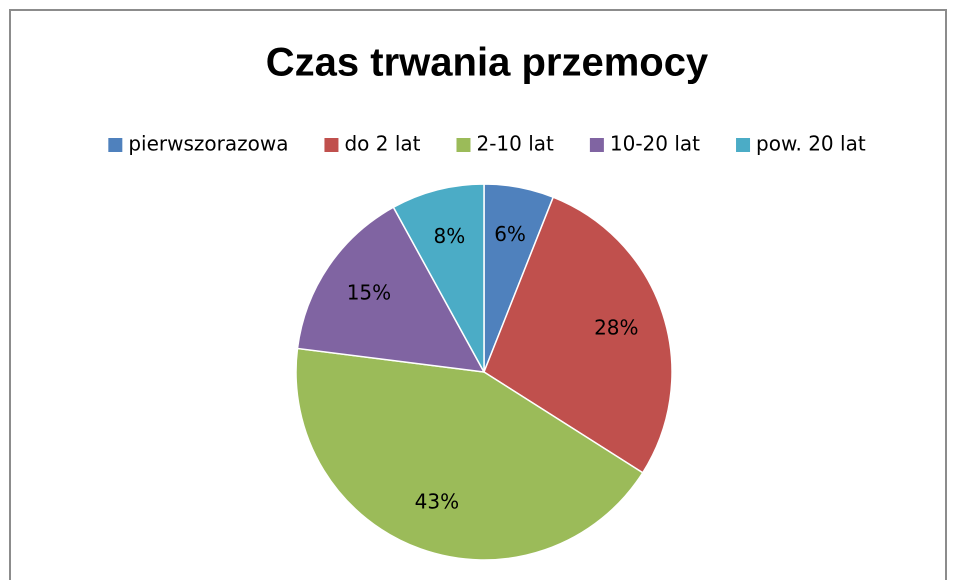 Image resolution: width=955 pixels, height=580 pixels. What do you see at coordinates (450, 236) in the screenshot?
I see `data-label: 8%` at bounding box center [450, 236].